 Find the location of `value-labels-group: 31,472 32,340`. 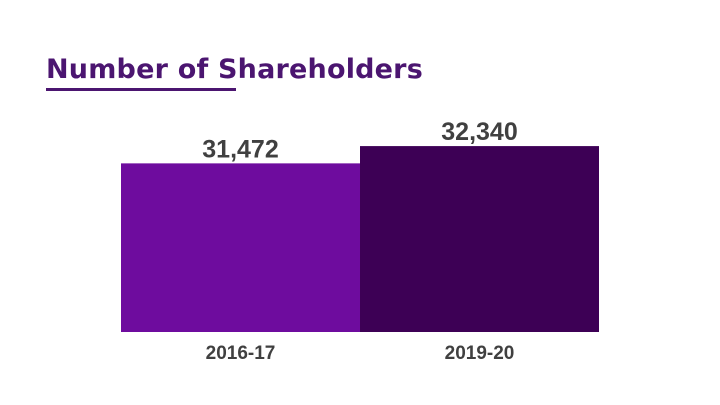

value-labels-group: 31,472 32,340 is located at coordinates (359, 140).